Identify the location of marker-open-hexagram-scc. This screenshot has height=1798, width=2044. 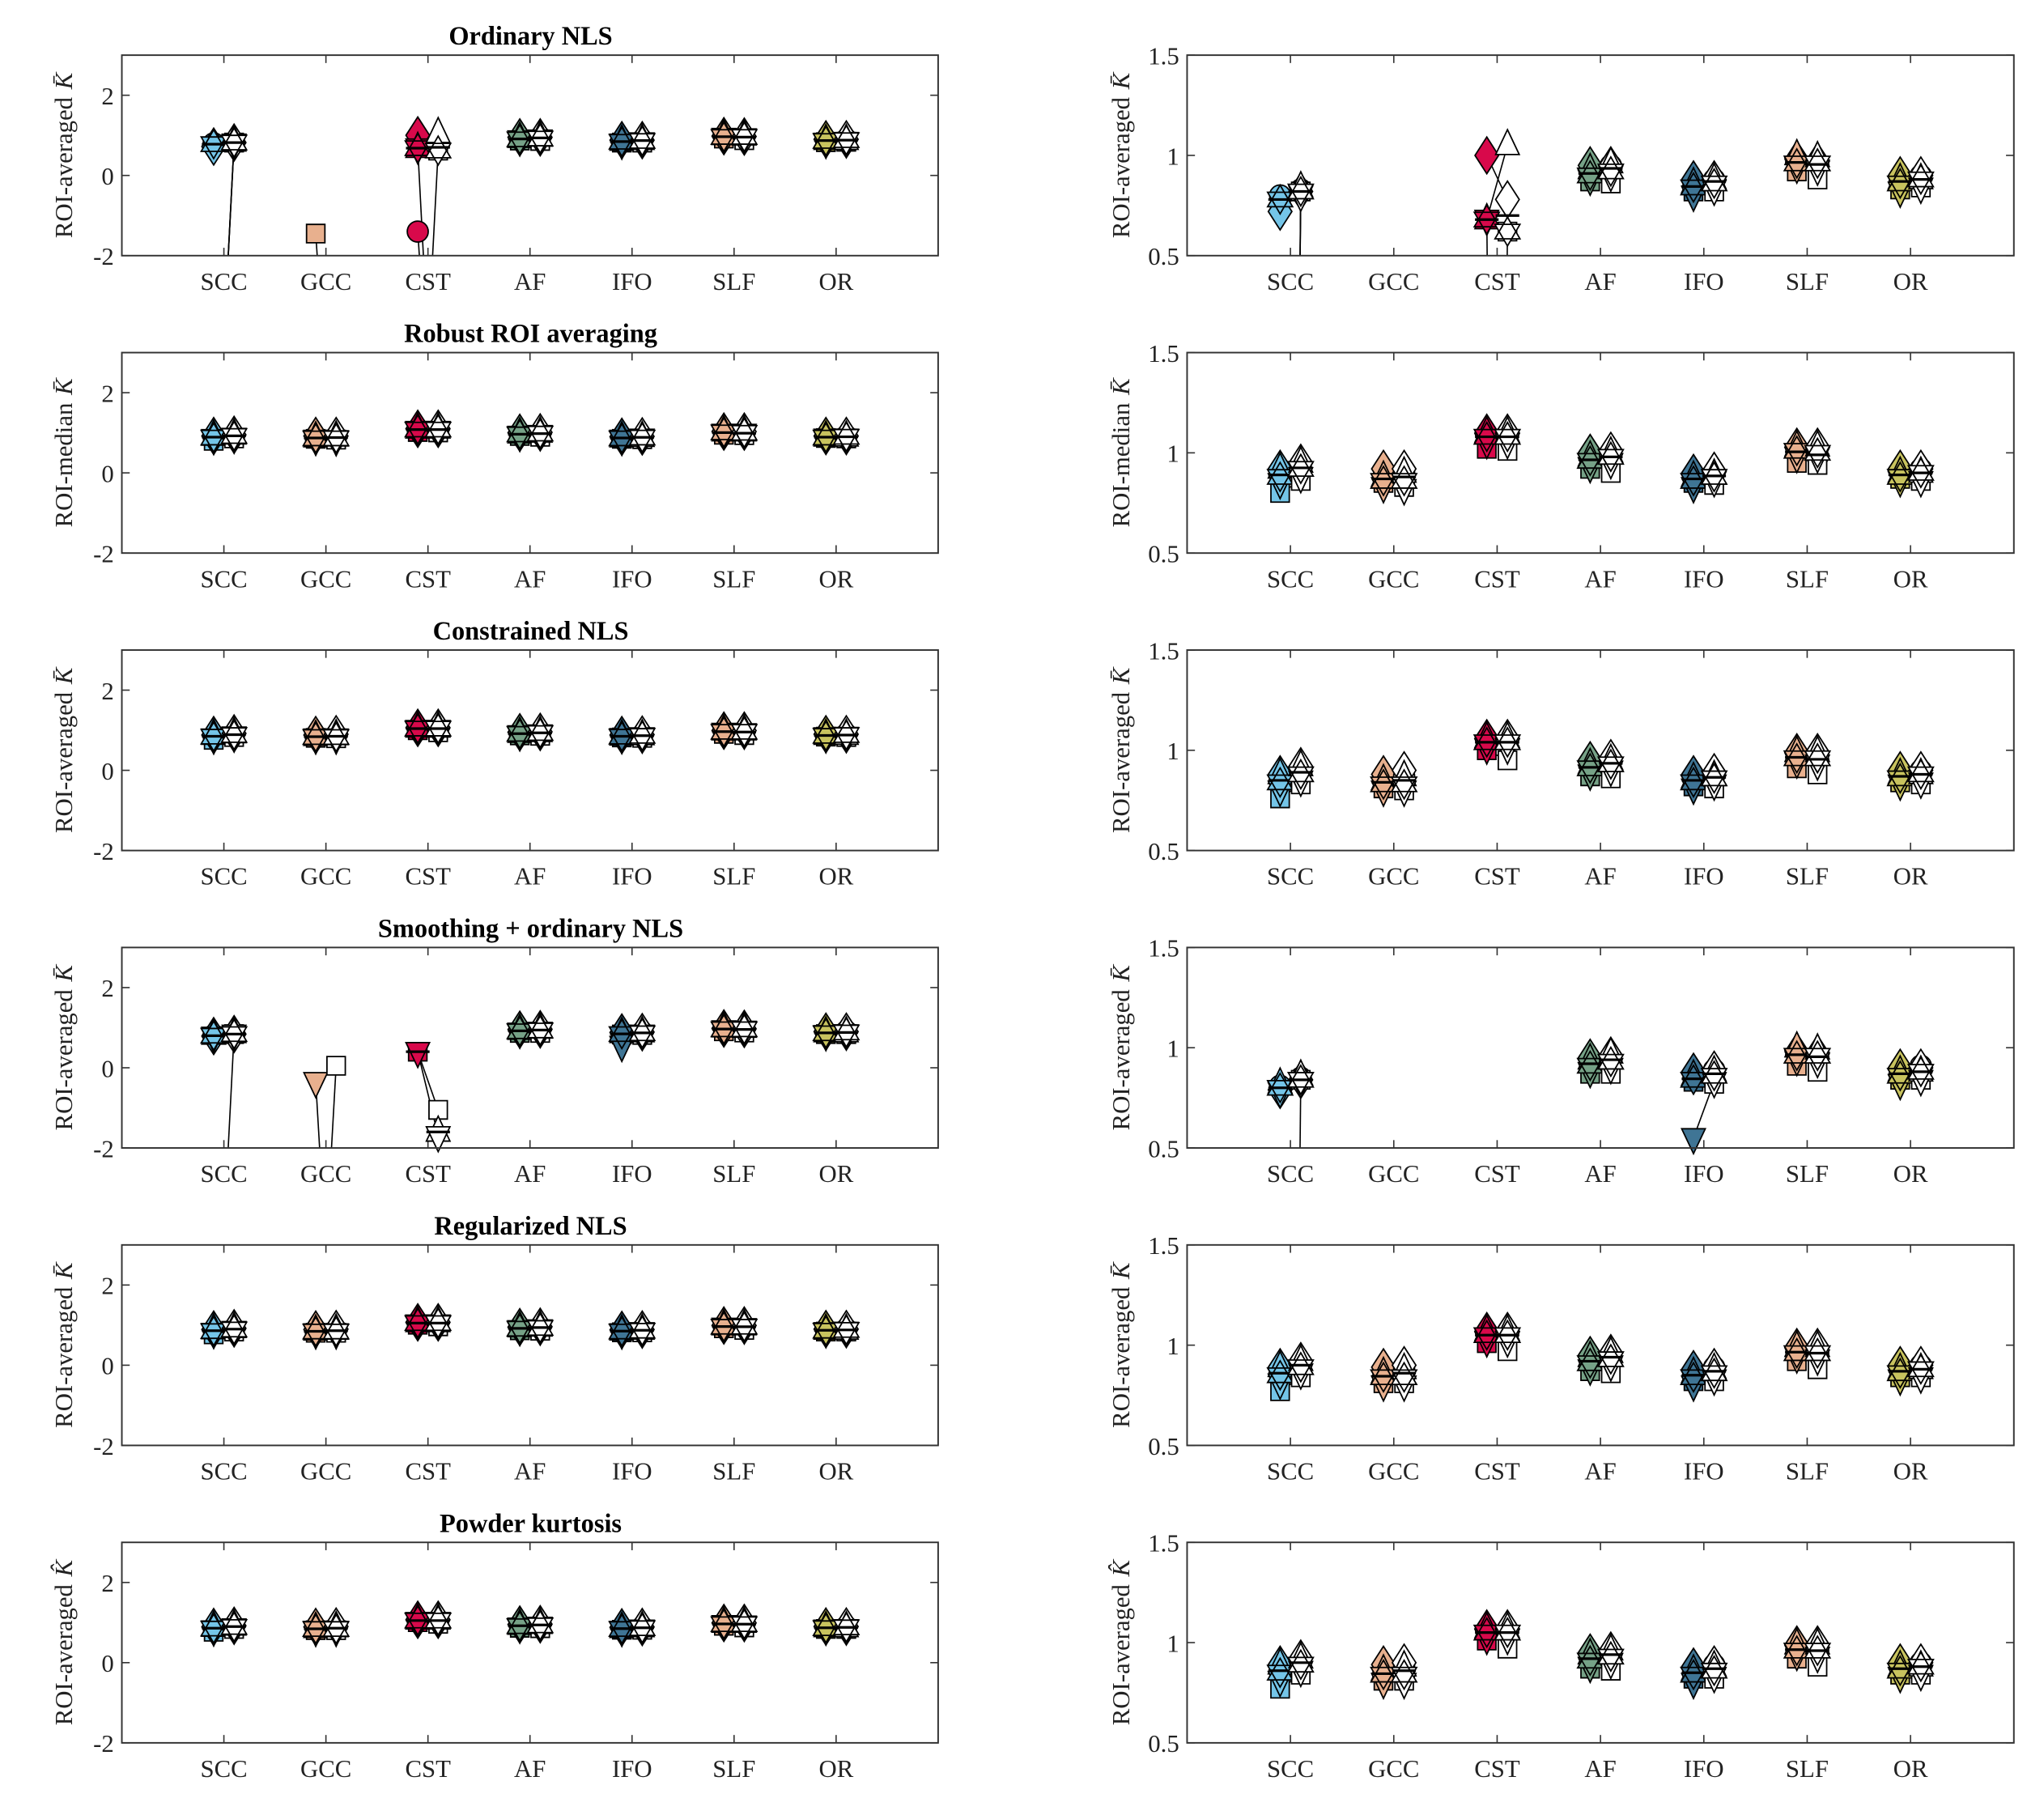
(1300, 1367).